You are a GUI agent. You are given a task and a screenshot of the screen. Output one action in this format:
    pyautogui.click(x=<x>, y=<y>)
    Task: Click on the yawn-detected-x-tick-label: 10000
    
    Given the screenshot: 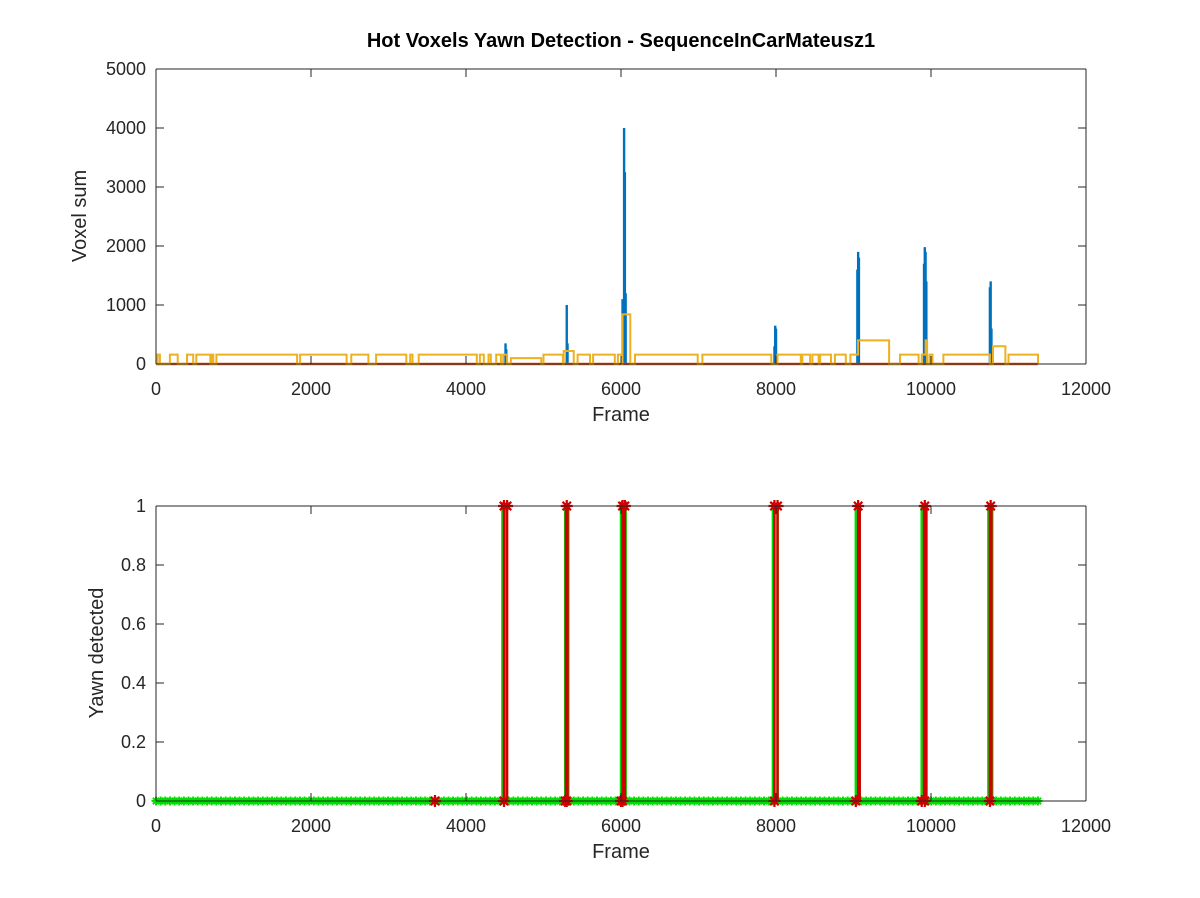 What is the action you would take?
    pyautogui.click(x=931, y=826)
    